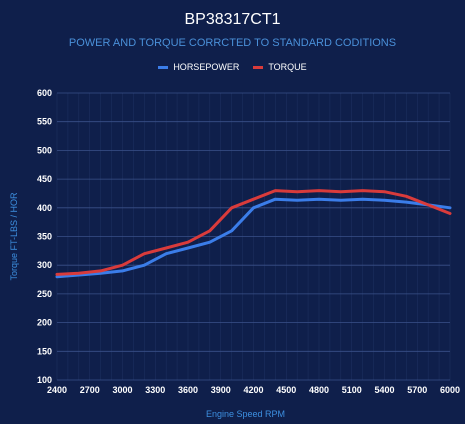 This screenshot has height=424, width=465. Describe the element at coordinates (44, 380) in the screenshot. I see `y-tick-label: 100` at that location.